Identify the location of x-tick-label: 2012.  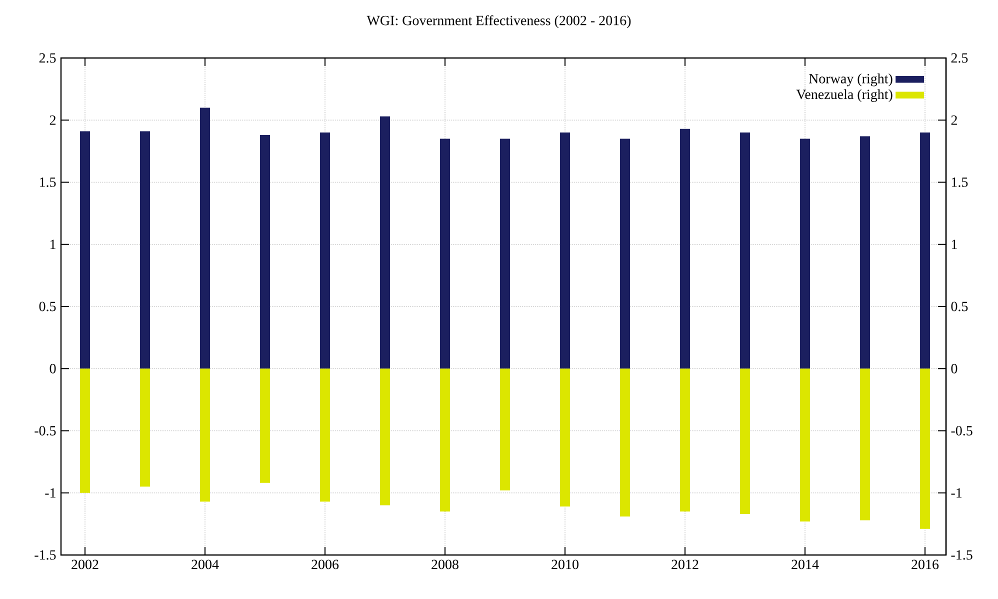
(685, 565).